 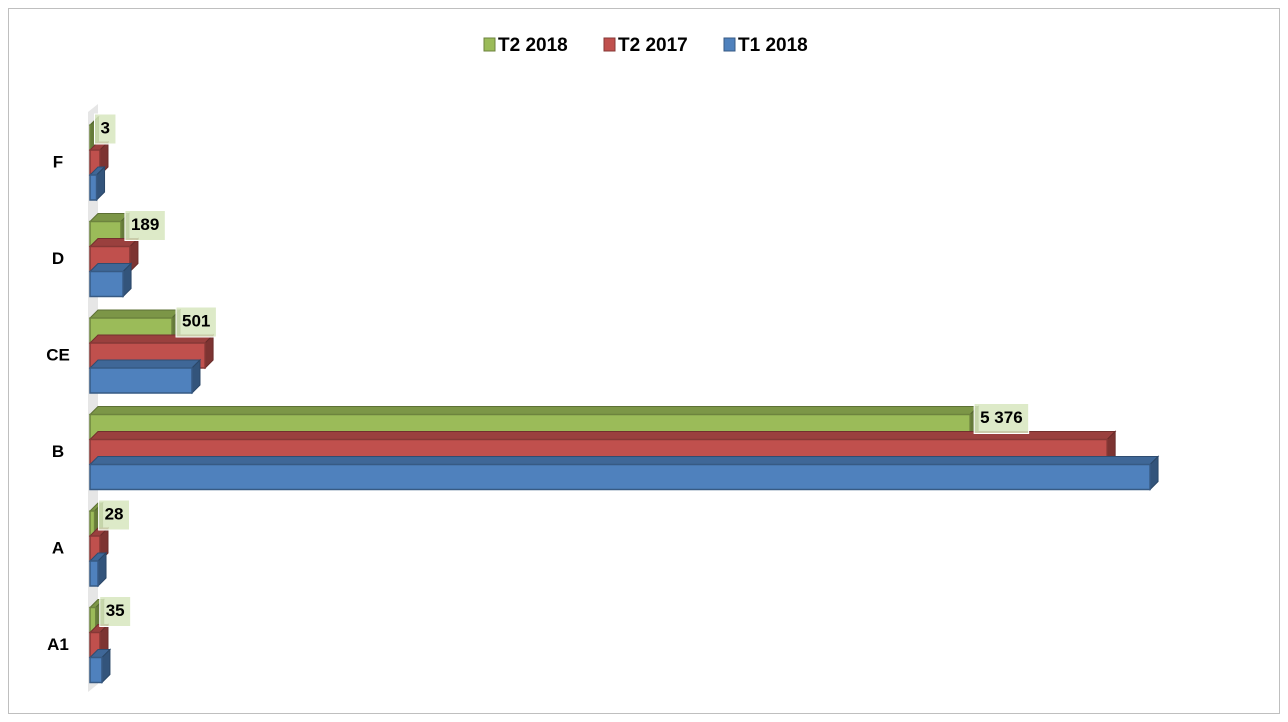 I want to click on data-label-group: 501, so click(x=196, y=322).